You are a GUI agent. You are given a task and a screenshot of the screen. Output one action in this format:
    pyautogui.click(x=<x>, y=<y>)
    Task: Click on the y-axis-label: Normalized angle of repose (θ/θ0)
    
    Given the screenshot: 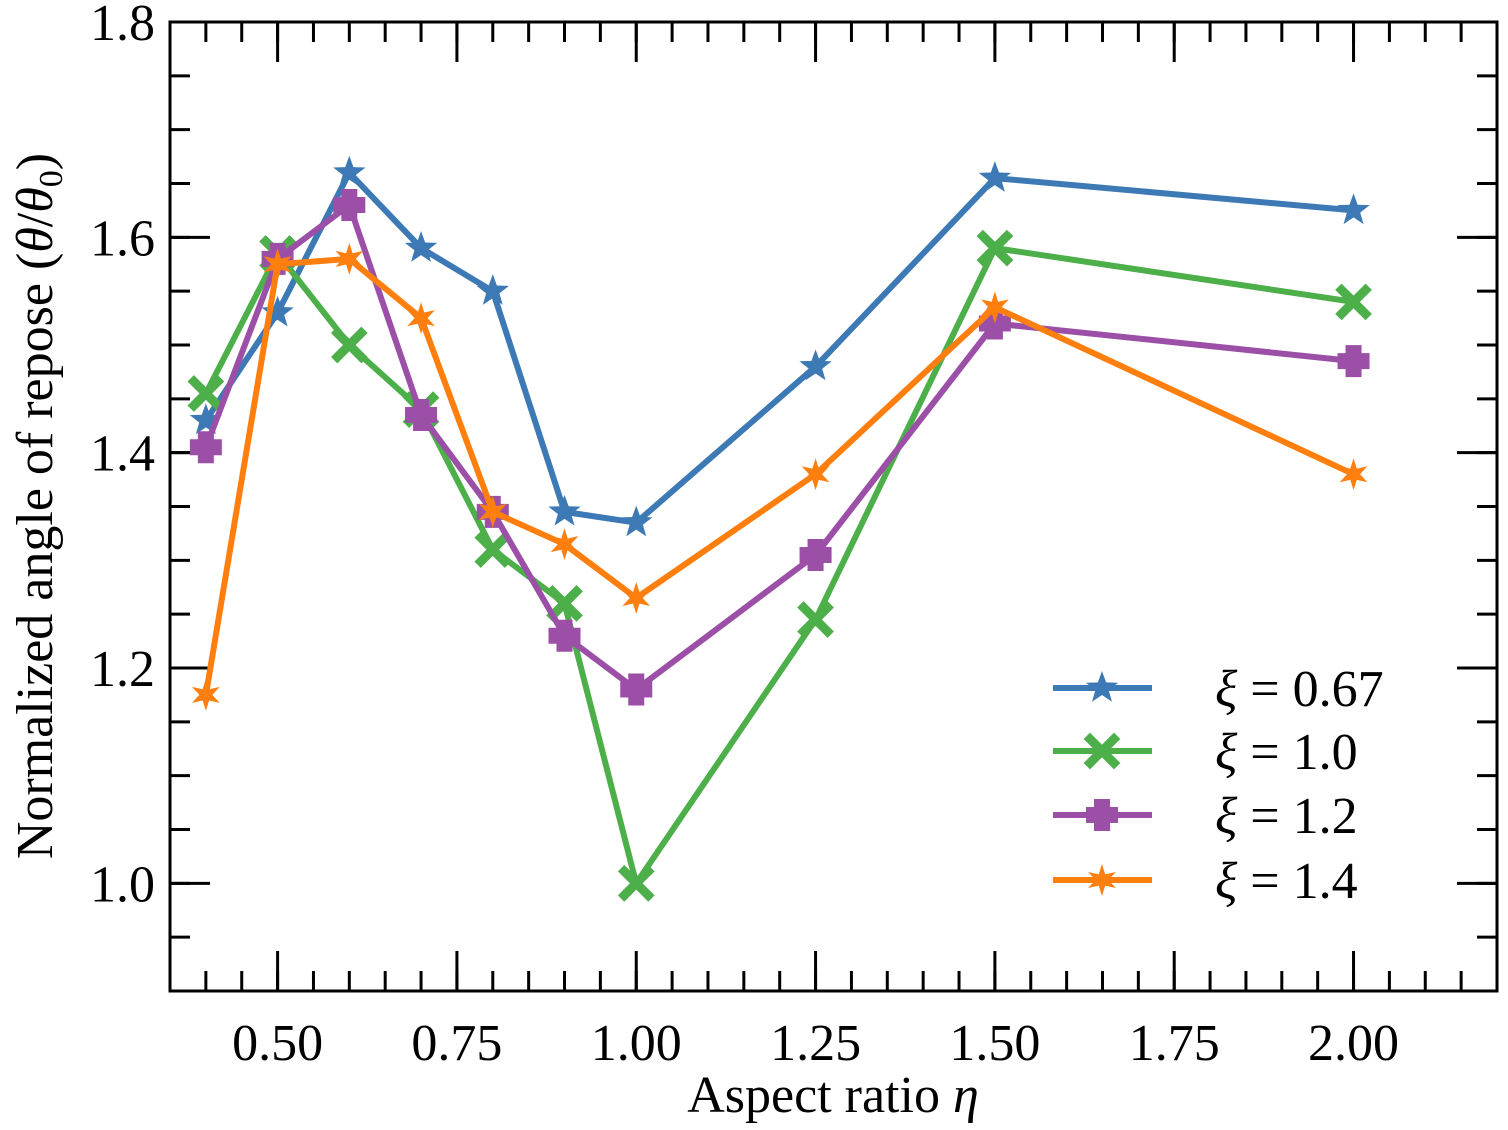 What is the action you would take?
    pyautogui.click(x=38, y=506)
    